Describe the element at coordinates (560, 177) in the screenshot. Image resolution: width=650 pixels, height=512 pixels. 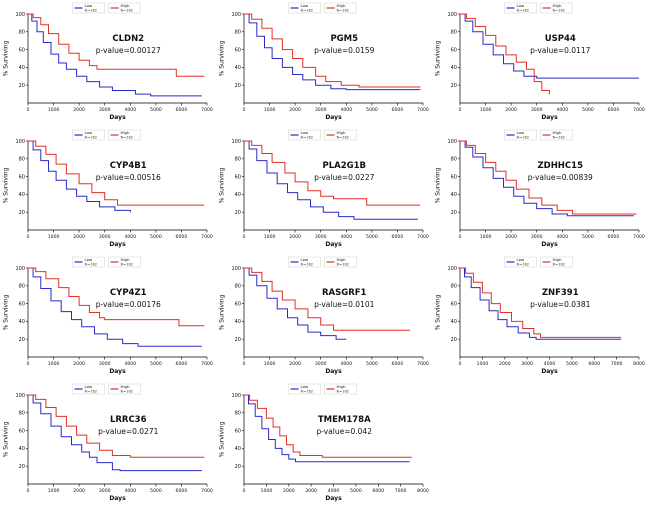
I see `pvalue-label: p-value=0.00839` at that location.